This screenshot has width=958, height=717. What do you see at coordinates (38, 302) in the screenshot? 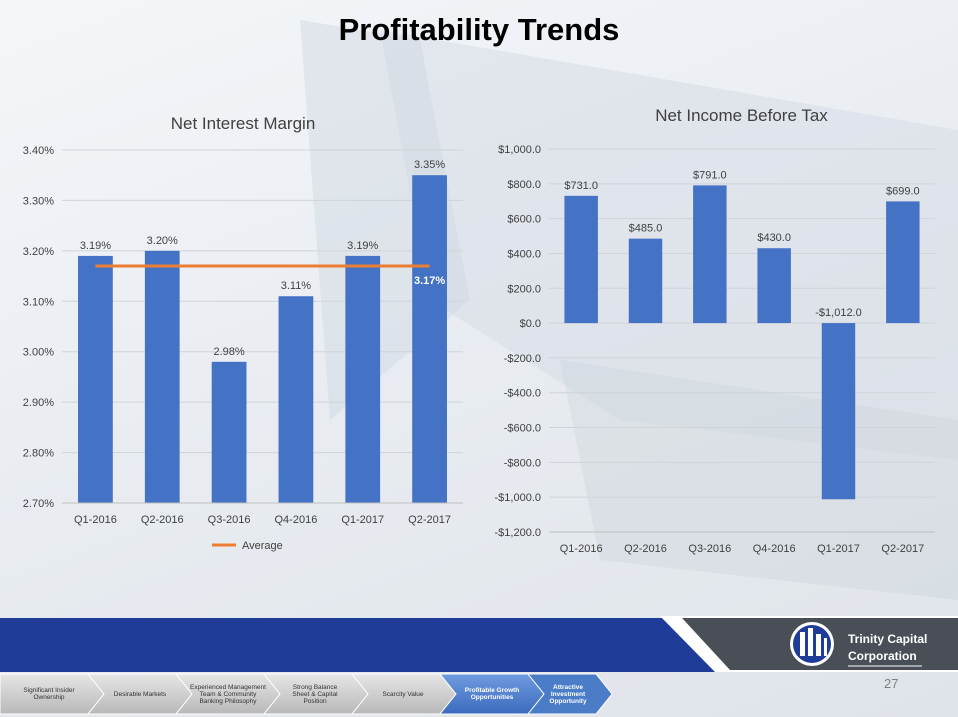
I see `y-tick-label: 3.10%` at bounding box center [38, 302].